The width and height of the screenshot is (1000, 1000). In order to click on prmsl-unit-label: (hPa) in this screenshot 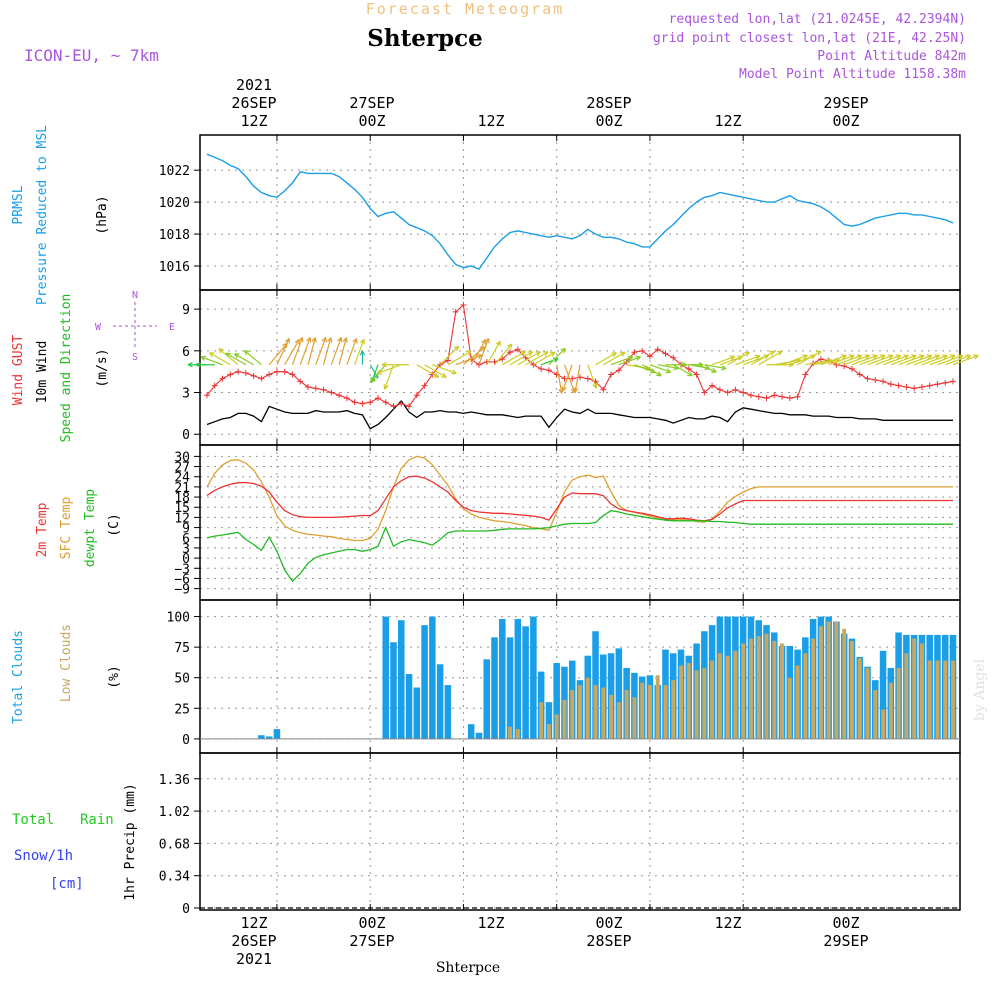, I will do `click(102, 214)`.